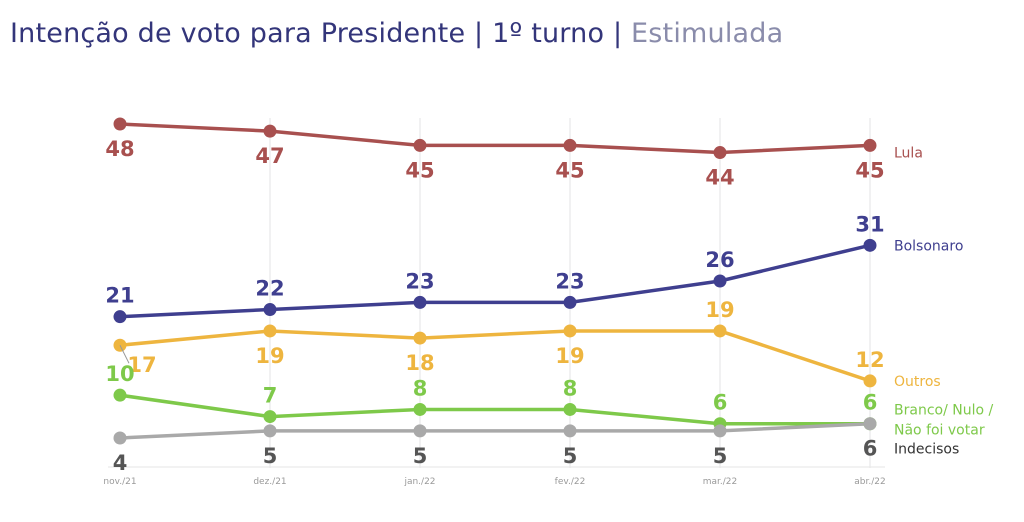 This screenshot has height=522, width=1024. What do you see at coordinates (720, 482) in the screenshot?
I see `x-tick-label: mar./22` at bounding box center [720, 482].